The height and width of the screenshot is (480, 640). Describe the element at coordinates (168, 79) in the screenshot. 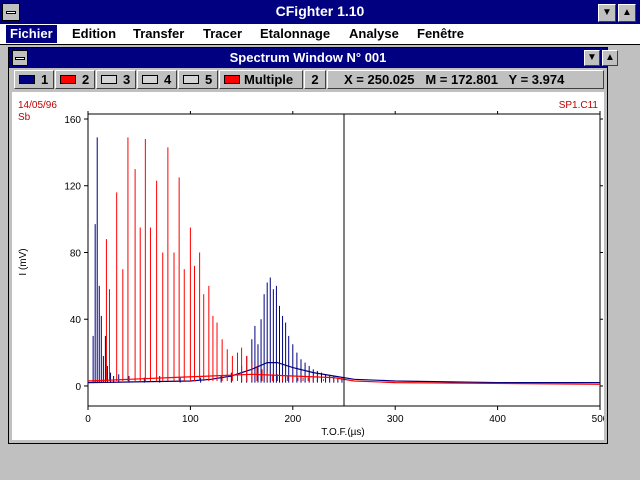

I see `trace-4-label: 4` at that location.